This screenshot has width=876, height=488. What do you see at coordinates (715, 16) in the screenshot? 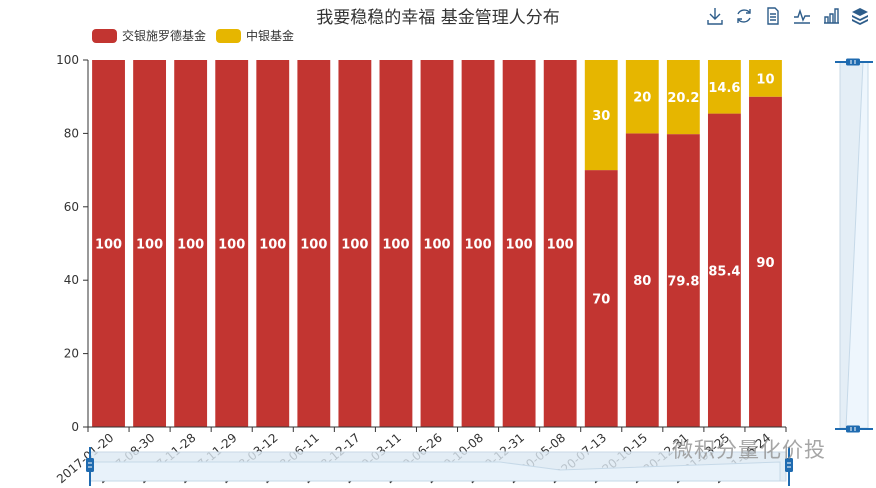
I see `save-as-image-icon` at bounding box center [715, 16].